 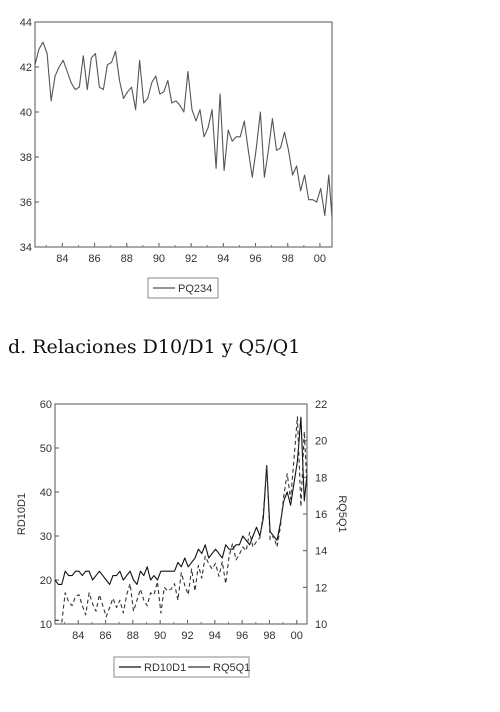 I want to click on y-right-tick-label: 18, so click(x=321, y=478).